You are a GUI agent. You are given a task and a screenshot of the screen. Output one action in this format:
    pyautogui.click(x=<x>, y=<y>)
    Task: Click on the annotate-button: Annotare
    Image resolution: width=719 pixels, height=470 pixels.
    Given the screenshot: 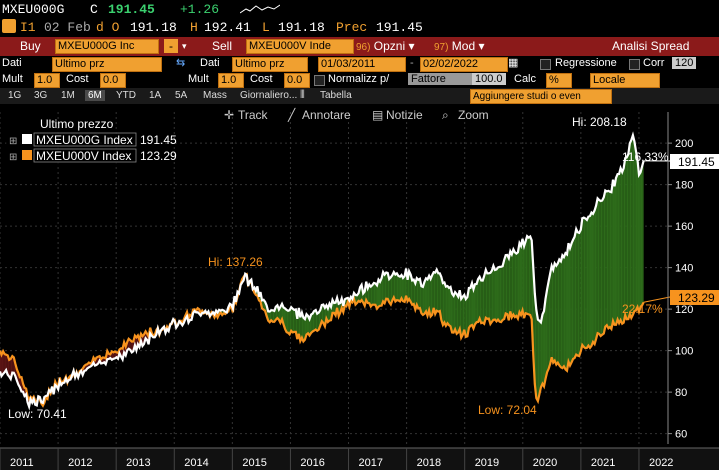 What is the action you would take?
    pyautogui.click(x=326, y=115)
    